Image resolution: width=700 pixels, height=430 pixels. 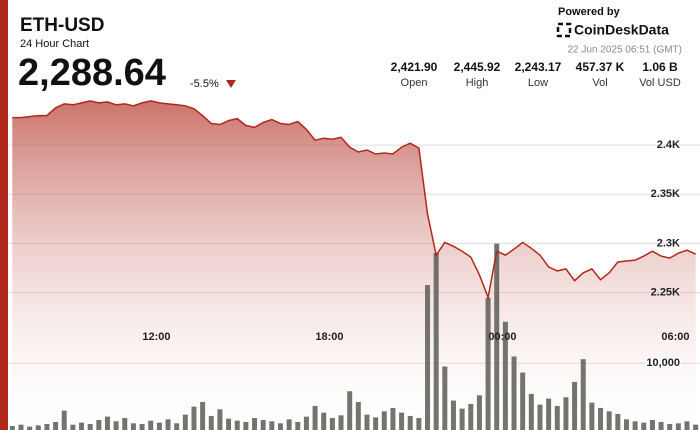 I want to click on stat-label: Vol USD, so click(x=660, y=83).